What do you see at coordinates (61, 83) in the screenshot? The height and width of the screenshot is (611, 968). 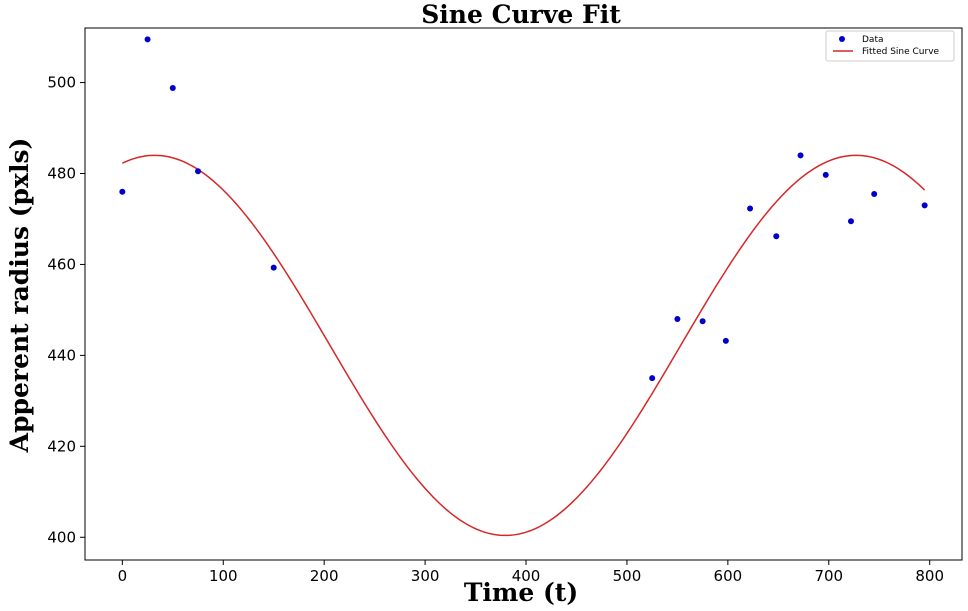 I see `y-tick-label: 500` at bounding box center [61, 83].